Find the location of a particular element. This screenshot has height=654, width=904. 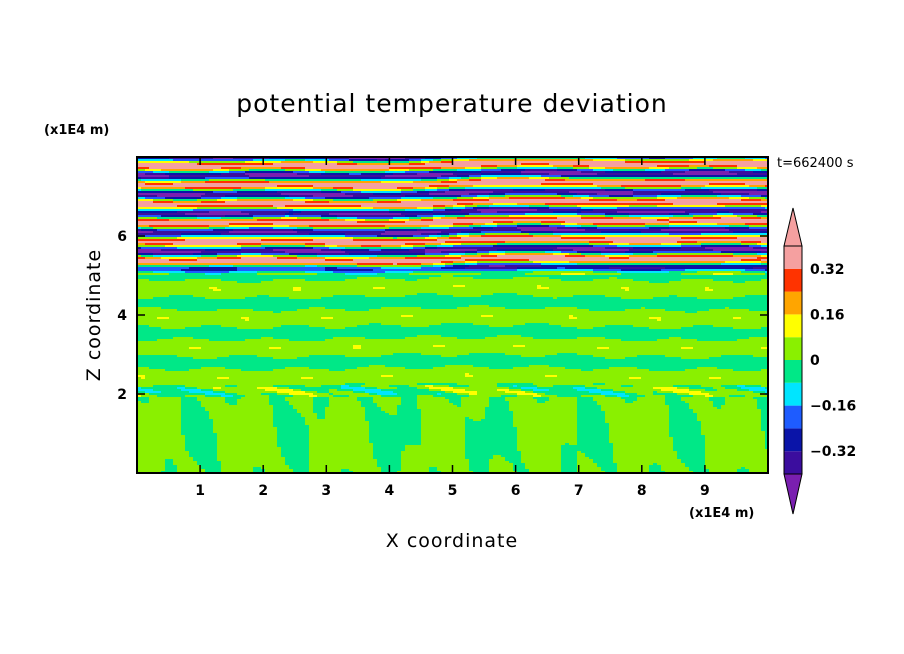

chart-title: potential temperature deviation is located at coordinates (451, 103).